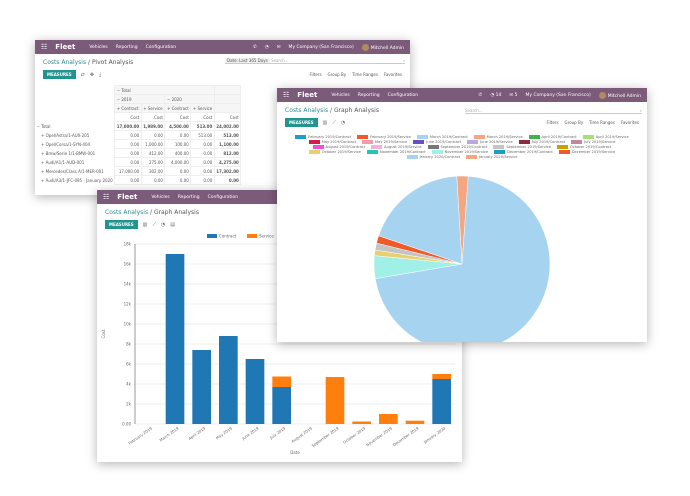  I want to click on line-chart-icon: ⟋, so click(334, 122).